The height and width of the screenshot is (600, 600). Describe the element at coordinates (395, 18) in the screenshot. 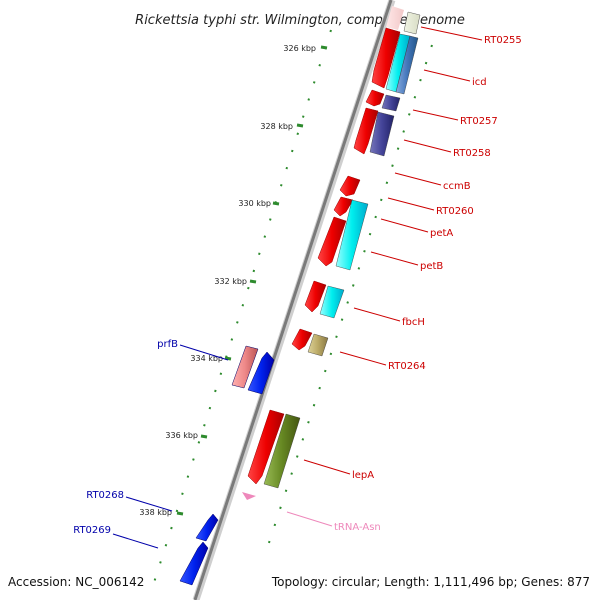

I see `gene-arrow-rt0255` at that location.